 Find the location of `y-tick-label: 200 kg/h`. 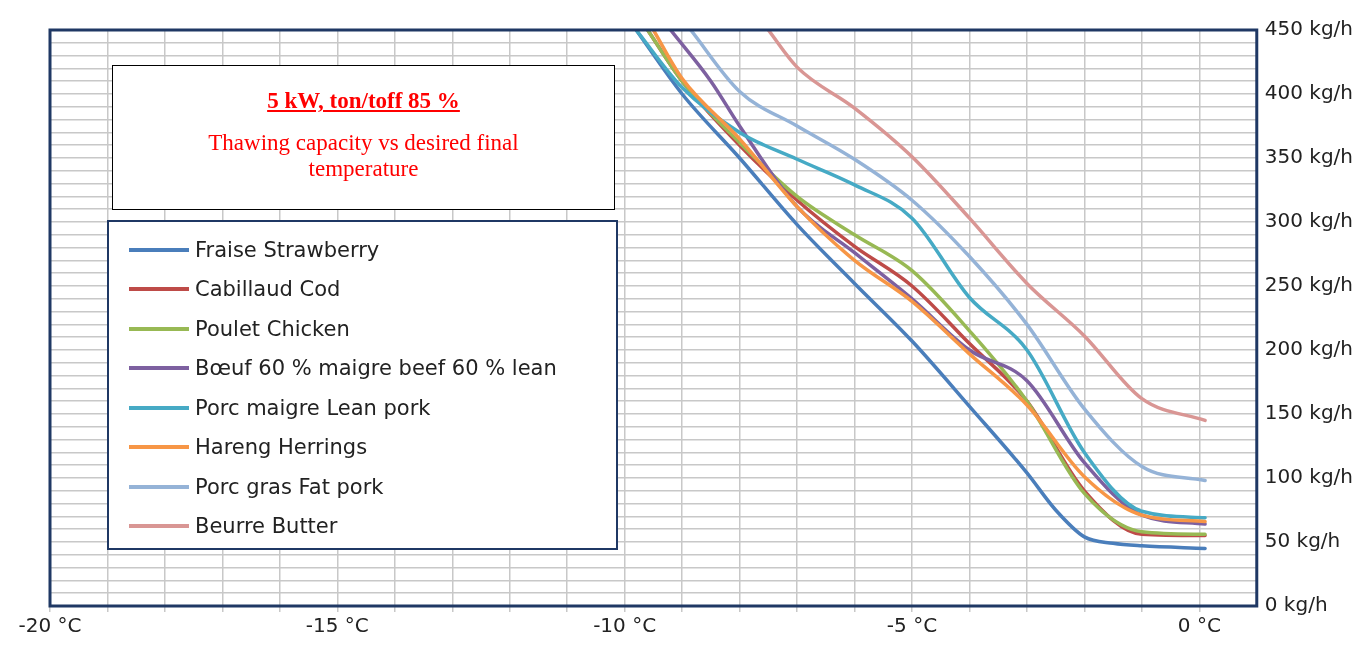

y-tick-label: 200 kg/h is located at coordinates (1309, 348).